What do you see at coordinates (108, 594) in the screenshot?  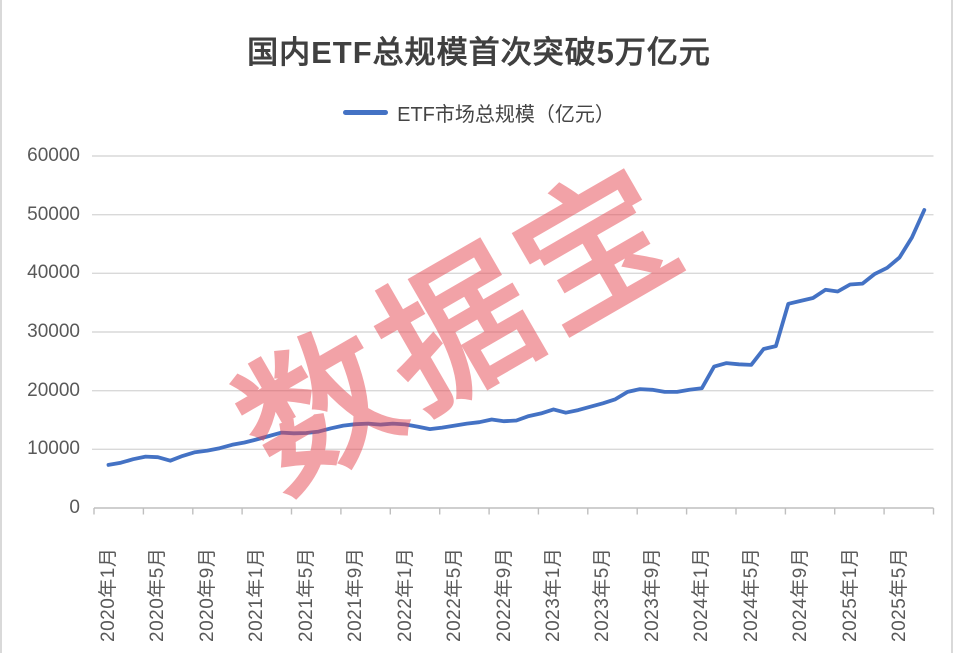 I see `x-axis-tick-label: 2020年1月` at bounding box center [108, 594].